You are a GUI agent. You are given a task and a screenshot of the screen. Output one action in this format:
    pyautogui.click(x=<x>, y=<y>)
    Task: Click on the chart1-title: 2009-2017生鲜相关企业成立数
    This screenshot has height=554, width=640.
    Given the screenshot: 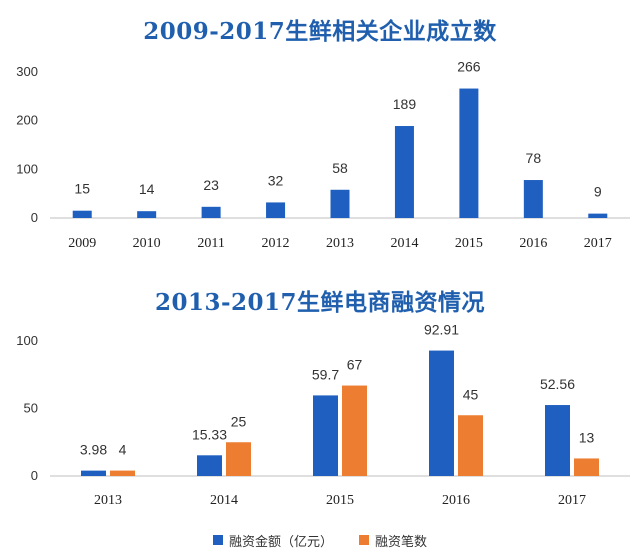 What is the action you would take?
    pyautogui.click(x=320, y=31)
    